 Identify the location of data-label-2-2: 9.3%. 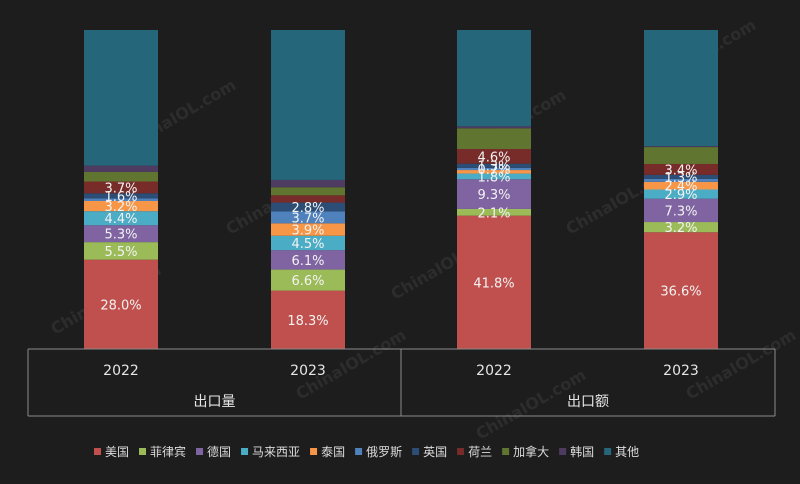
(493, 195).